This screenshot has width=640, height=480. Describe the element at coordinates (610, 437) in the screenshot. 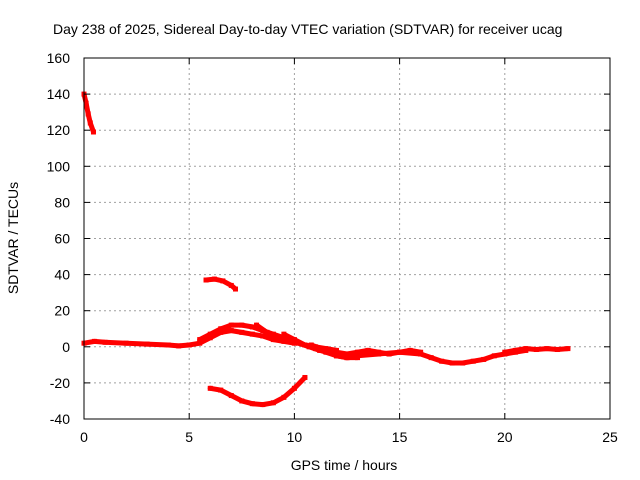

I see `x-tick-label: 25` at that location.